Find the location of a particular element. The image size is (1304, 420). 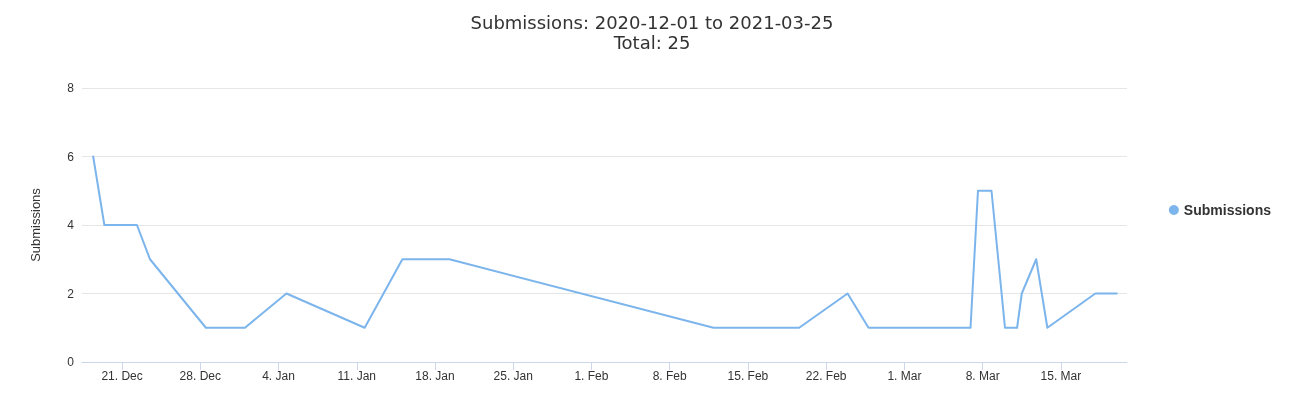

x-tick-label: 21. Dec is located at coordinates (122, 376).